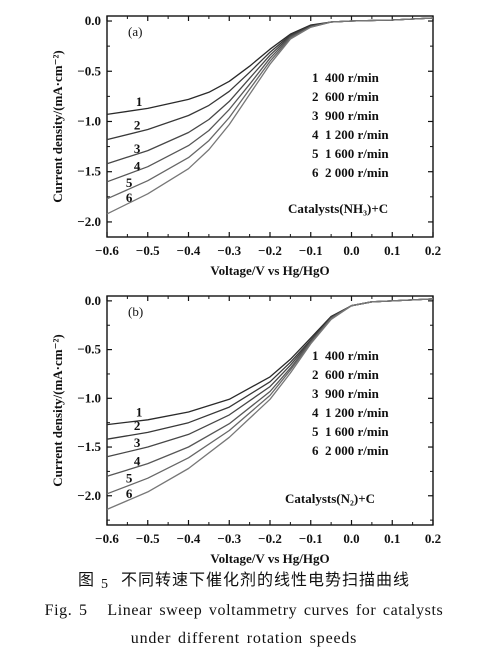  What do you see at coordinates (330, 498) in the screenshot?
I see `catalyst-annotation: Catalysts(N₂)+C` at bounding box center [330, 498].